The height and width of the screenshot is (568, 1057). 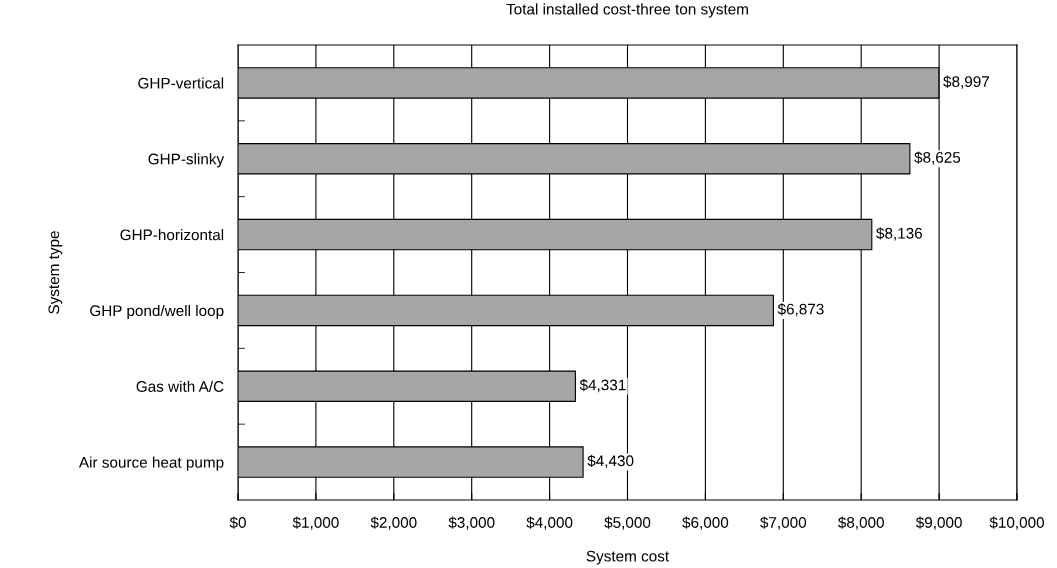 I want to click on x-tick-label: $8,000, so click(x=861, y=523).